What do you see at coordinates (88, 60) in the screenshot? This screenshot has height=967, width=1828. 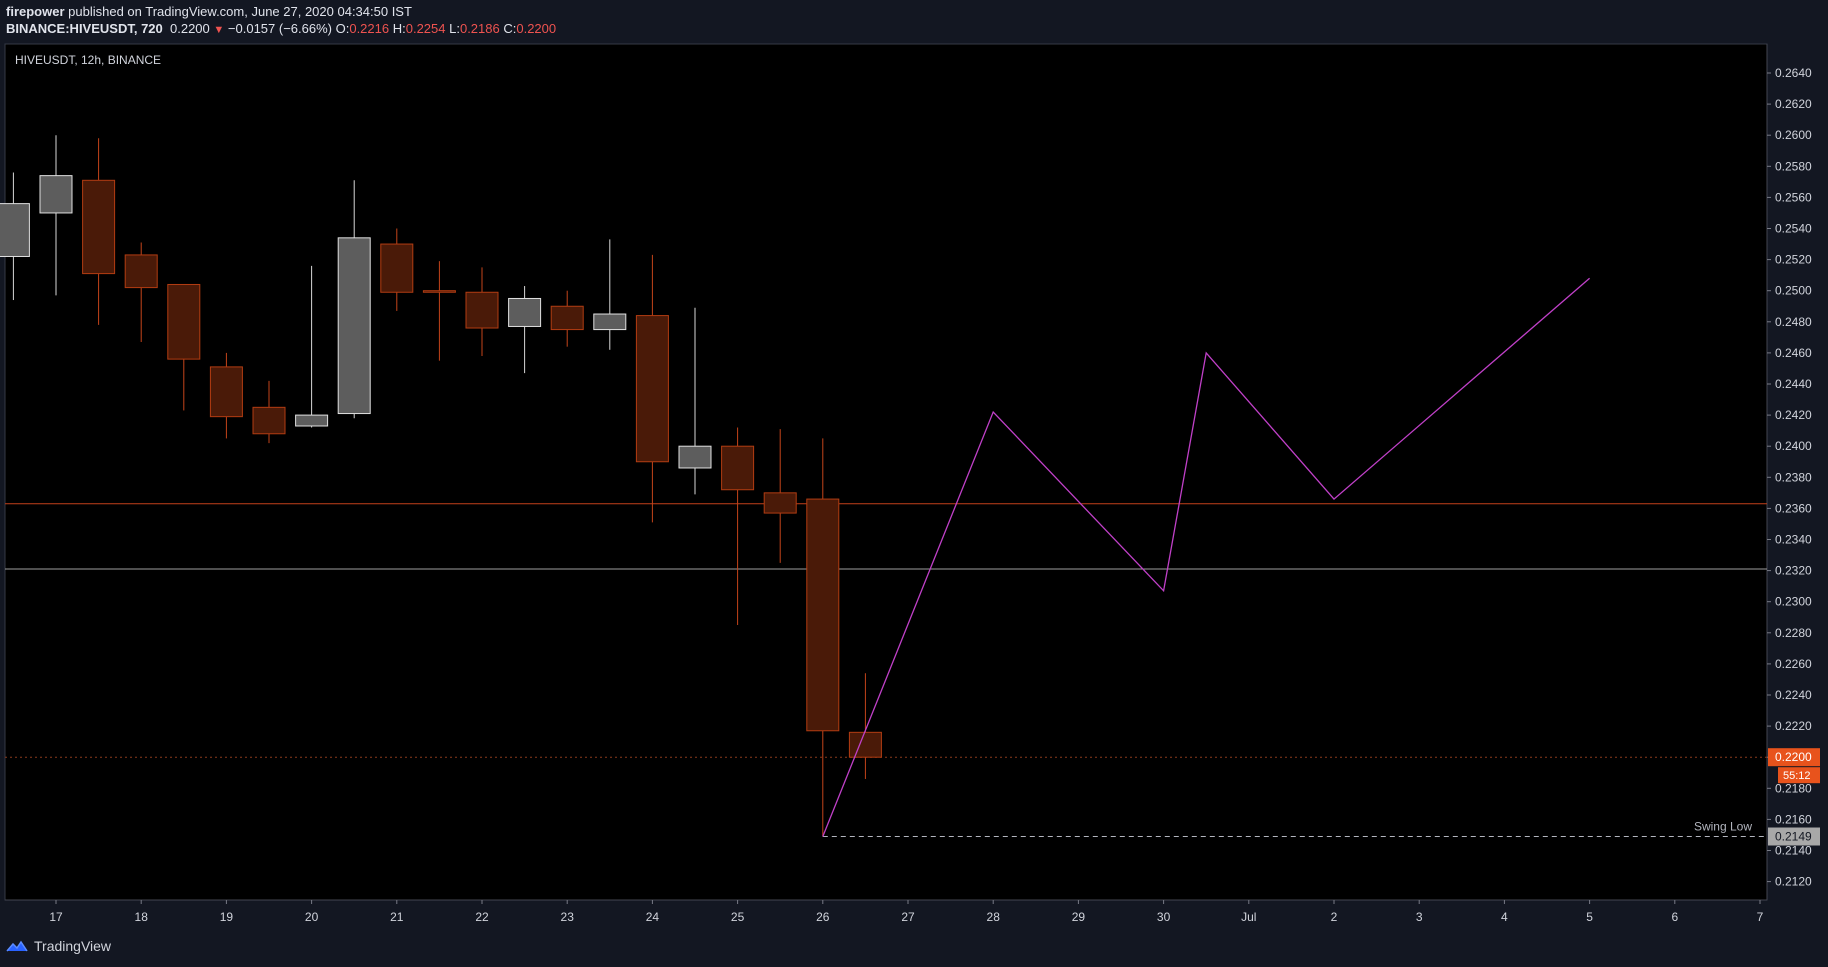 I see `chart-title: HIVEUSDT, 12h, BINANCE` at bounding box center [88, 60].